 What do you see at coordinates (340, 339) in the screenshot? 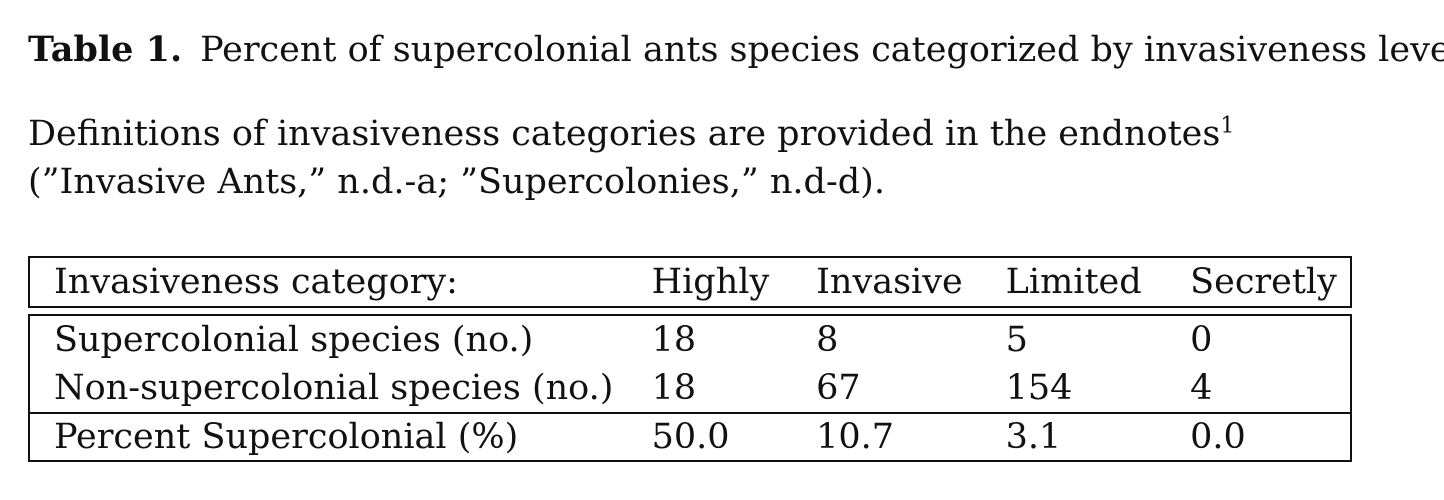
I see `row-label: Supercolonial species (no.)` at bounding box center [340, 339].